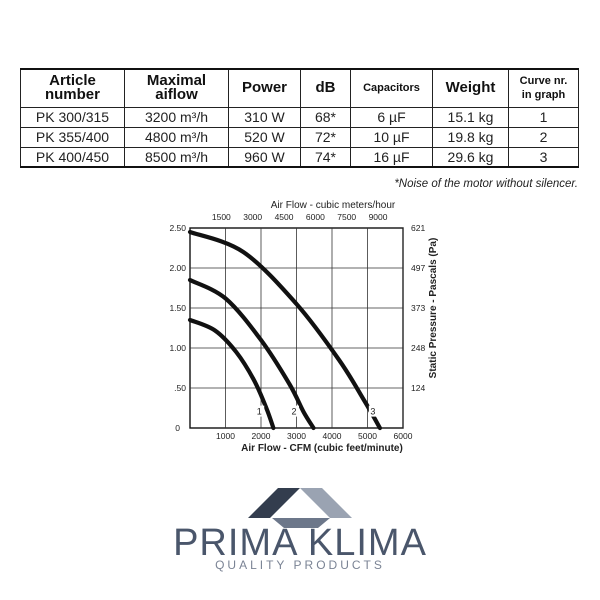 The width and height of the screenshot is (600, 600). I want to click on y-tick-label: 1.50, so click(177, 308).